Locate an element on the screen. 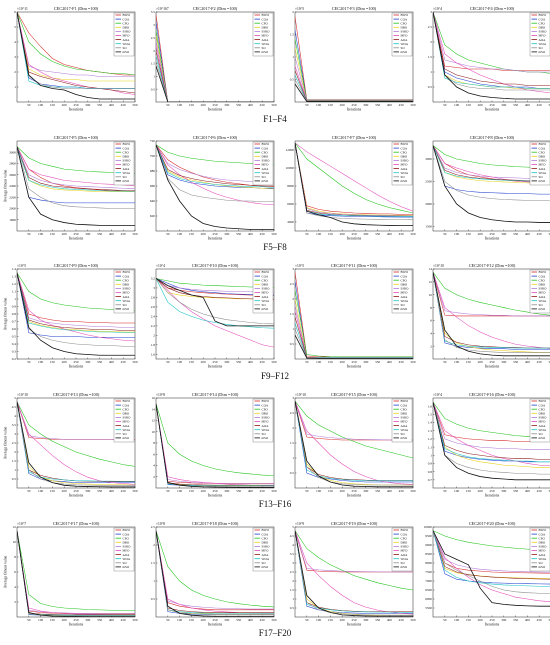 The width and height of the screenshot is (550, 645). y-tick-label: 1.6 is located at coordinates (430, 406).